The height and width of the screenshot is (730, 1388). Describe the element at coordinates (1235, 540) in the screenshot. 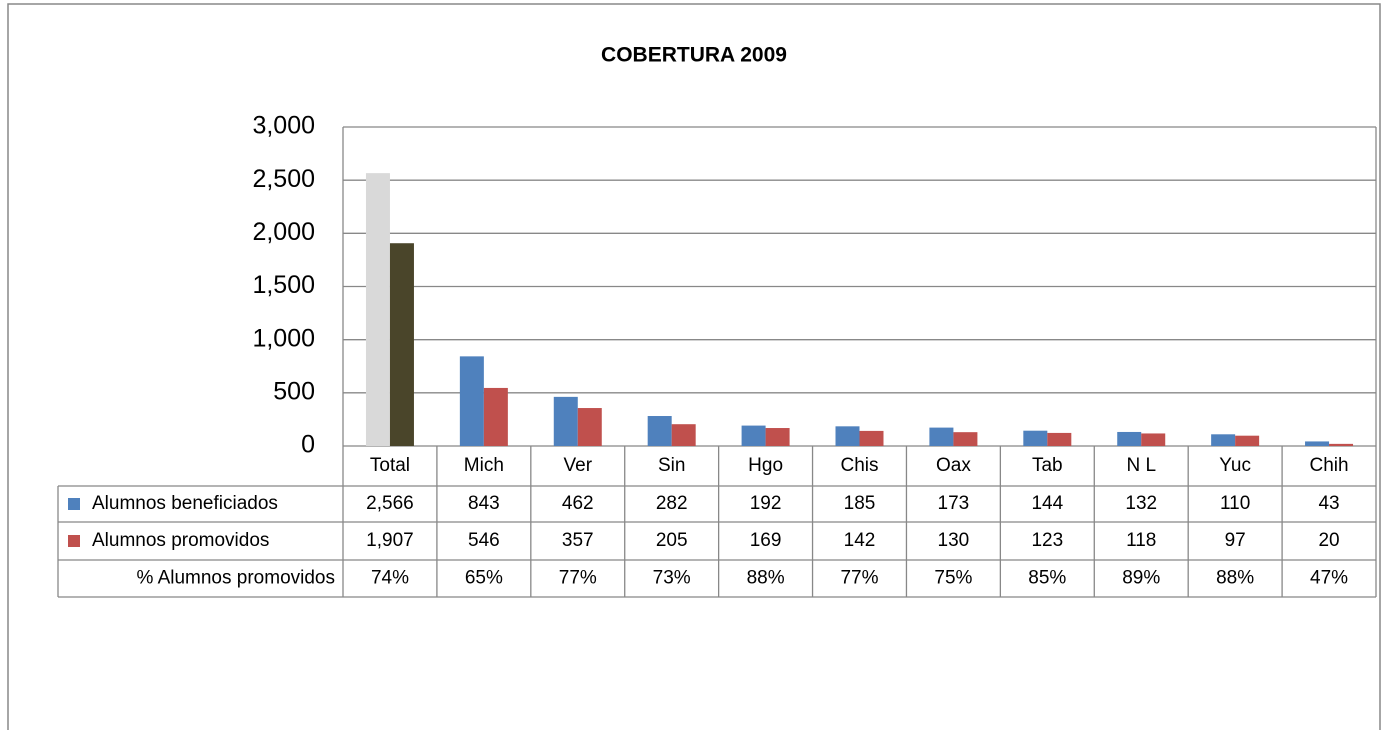

I see `table-value: 97` at that location.